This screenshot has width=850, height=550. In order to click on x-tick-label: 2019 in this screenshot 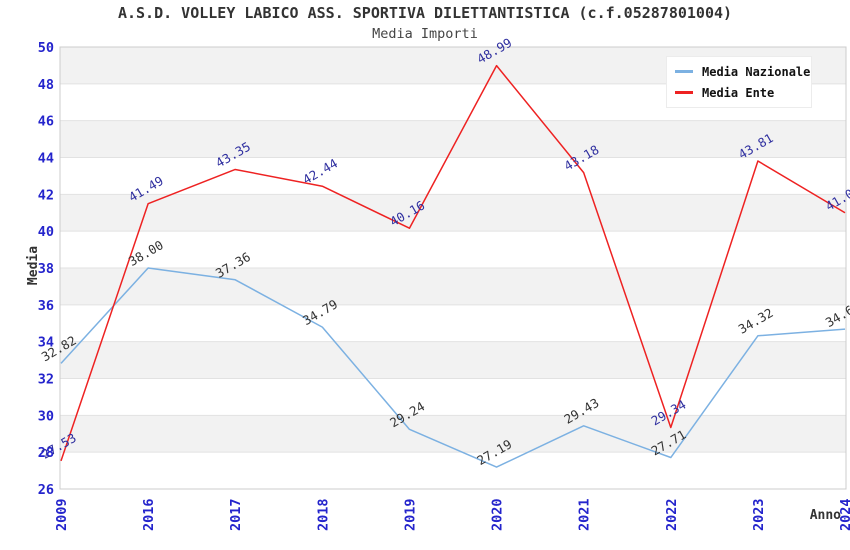, I will do `click(410, 514)`.